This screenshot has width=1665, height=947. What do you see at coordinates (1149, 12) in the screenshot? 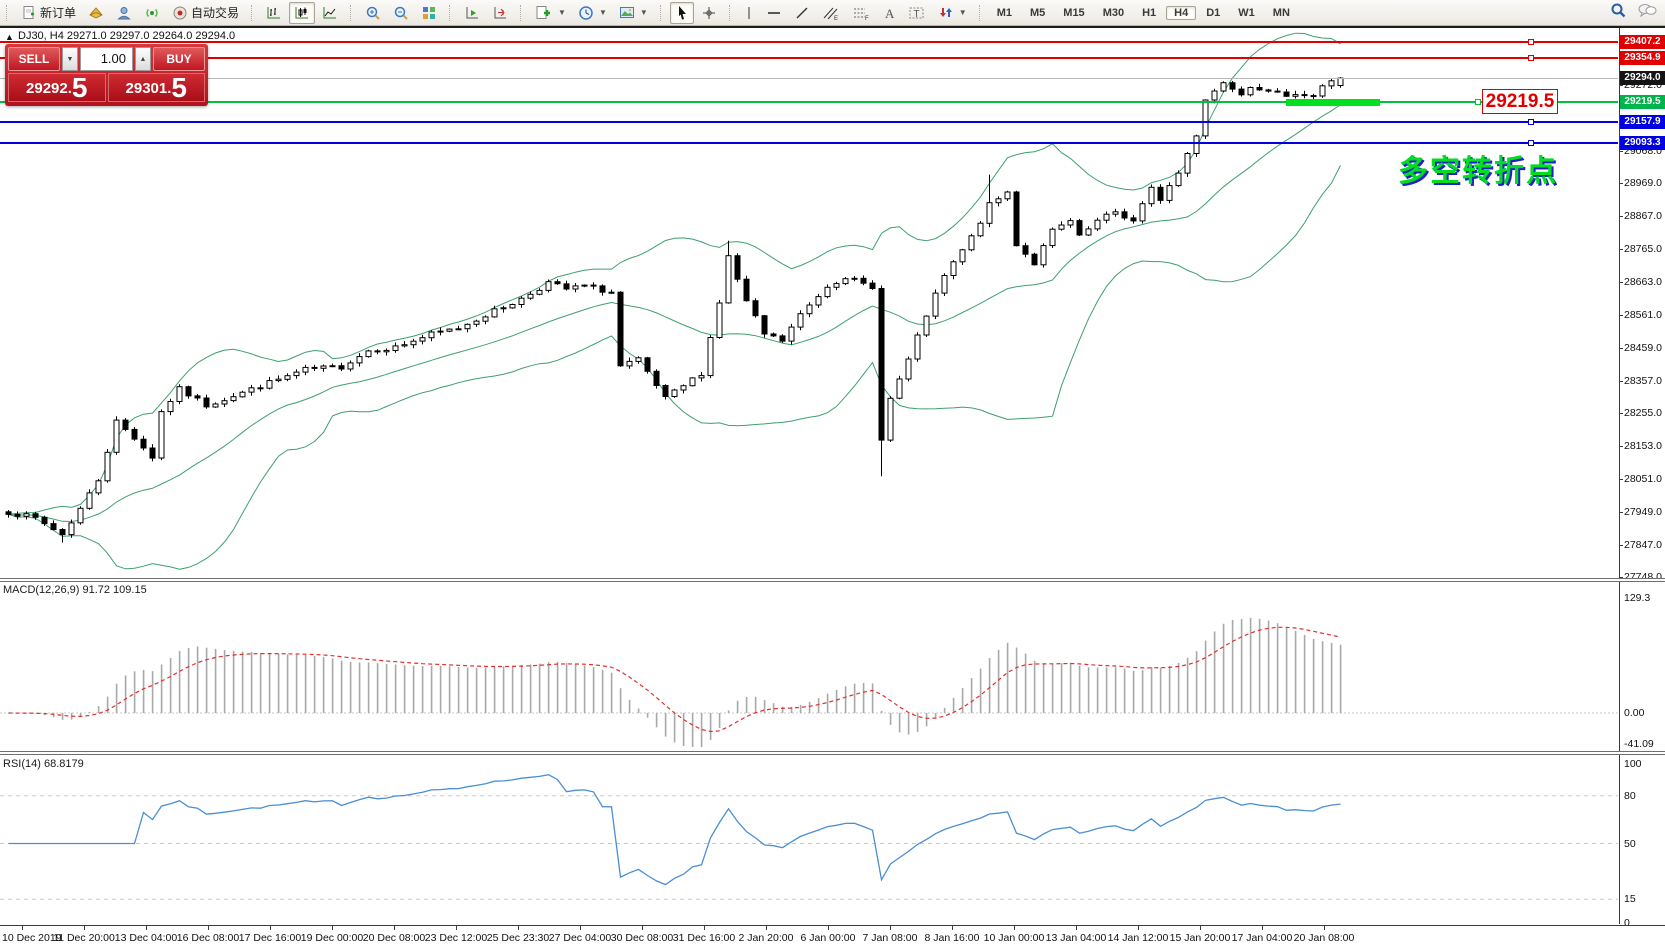
I see `timeframe-H1: H1` at bounding box center [1149, 12].